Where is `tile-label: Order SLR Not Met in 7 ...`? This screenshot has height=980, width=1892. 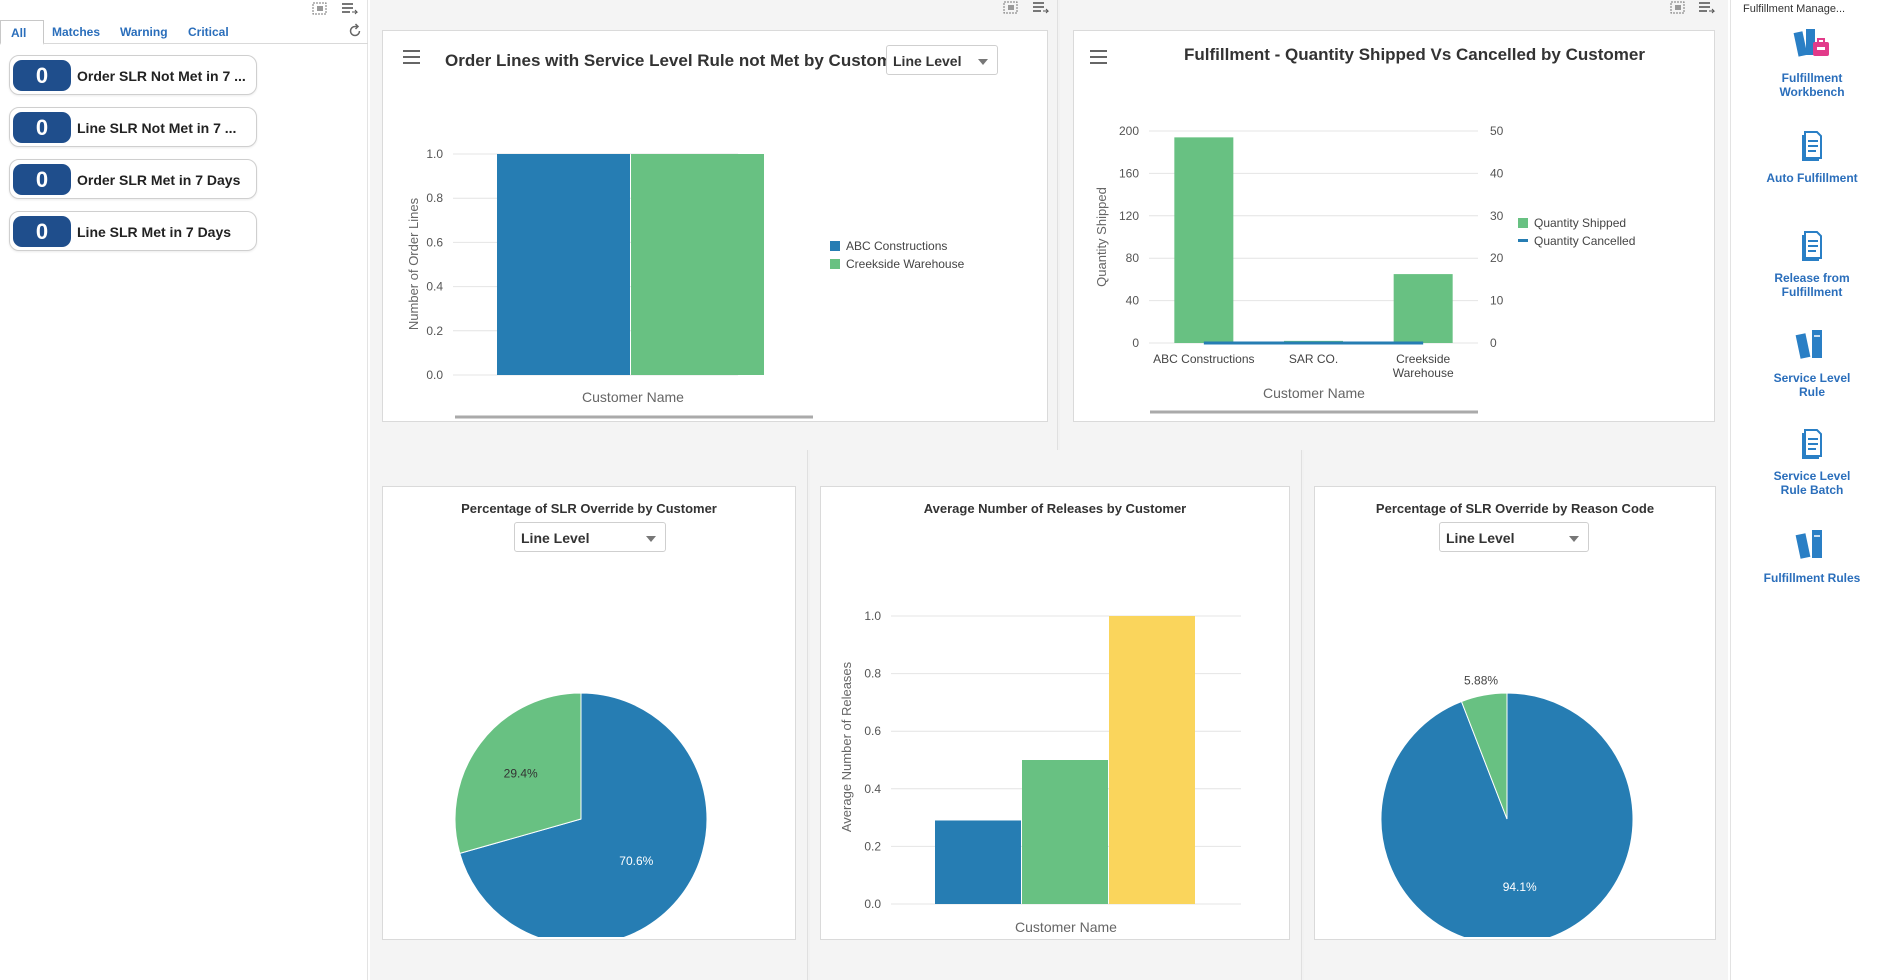
tile-label: Order SLR Not Met in 7 ... is located at coordinates (161, 76).